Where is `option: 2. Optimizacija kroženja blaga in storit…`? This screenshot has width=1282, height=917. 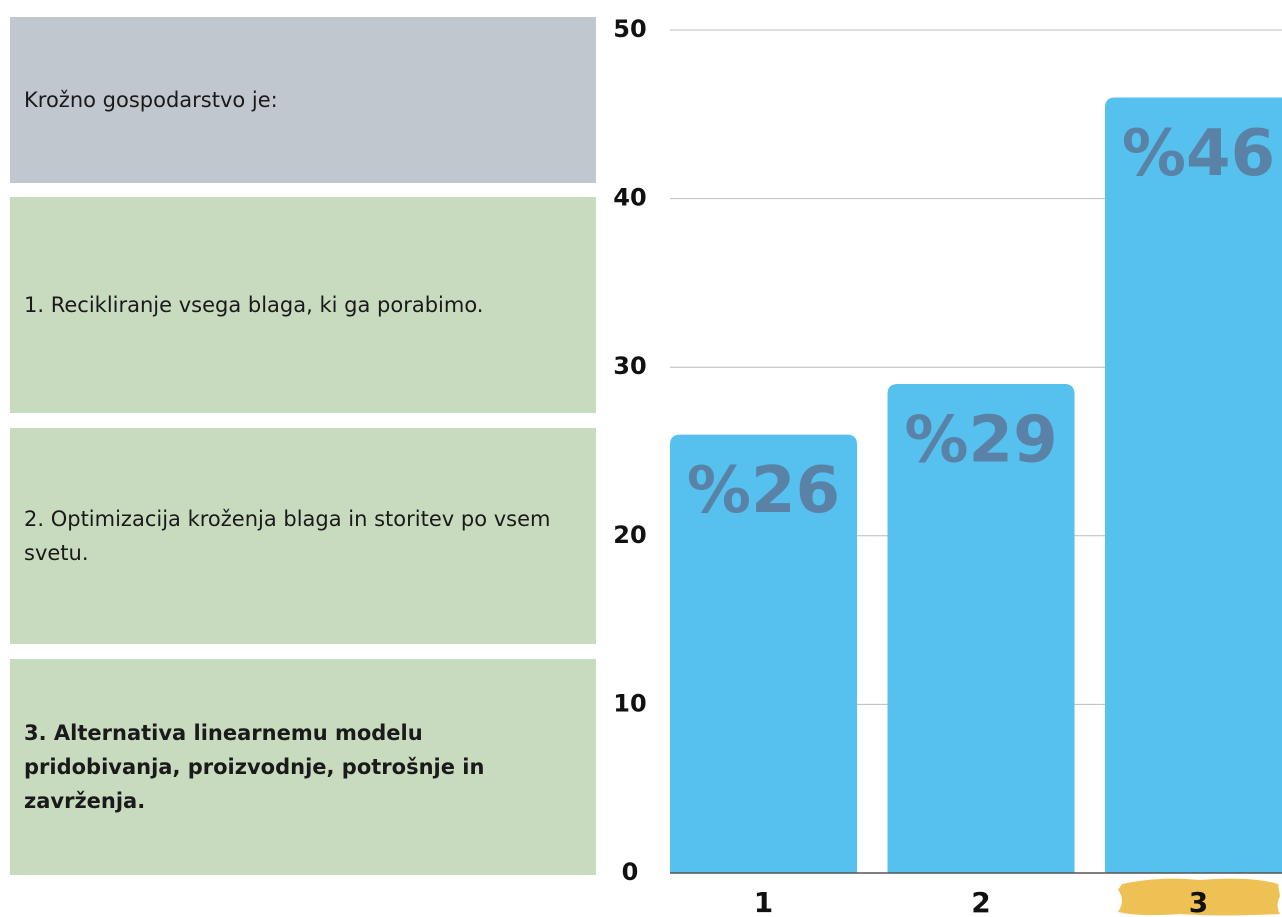
option: 2. Optimizacija kroženja blaga in storit… is located at coordinates (287, 536).